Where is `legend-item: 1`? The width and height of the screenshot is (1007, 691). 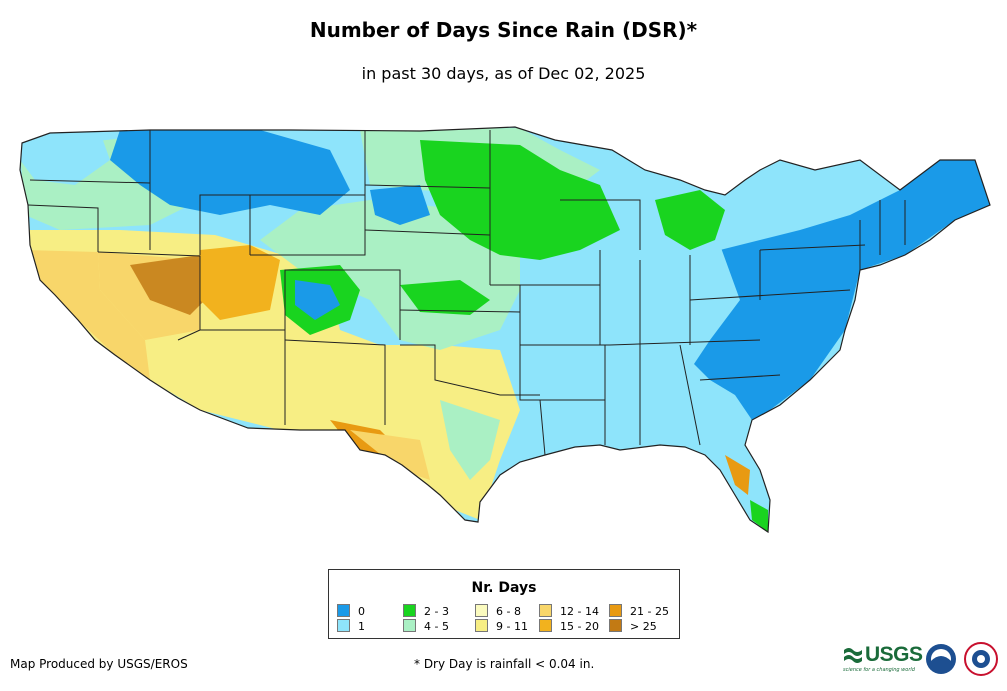 legend-item: 1 is located at coordinates (351, 626).